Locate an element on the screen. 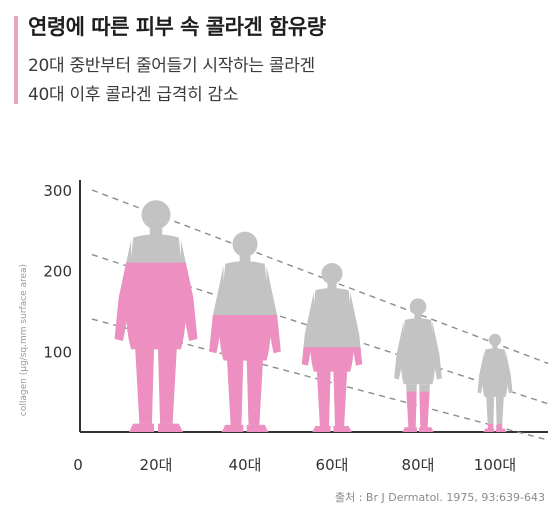 Image resolution: width=559 pixels, height=512 pixels. subtitle-line-1: 20대 중반부터 줄어들기 시작하는 콜라겐 is located at coordinates (171, 66).